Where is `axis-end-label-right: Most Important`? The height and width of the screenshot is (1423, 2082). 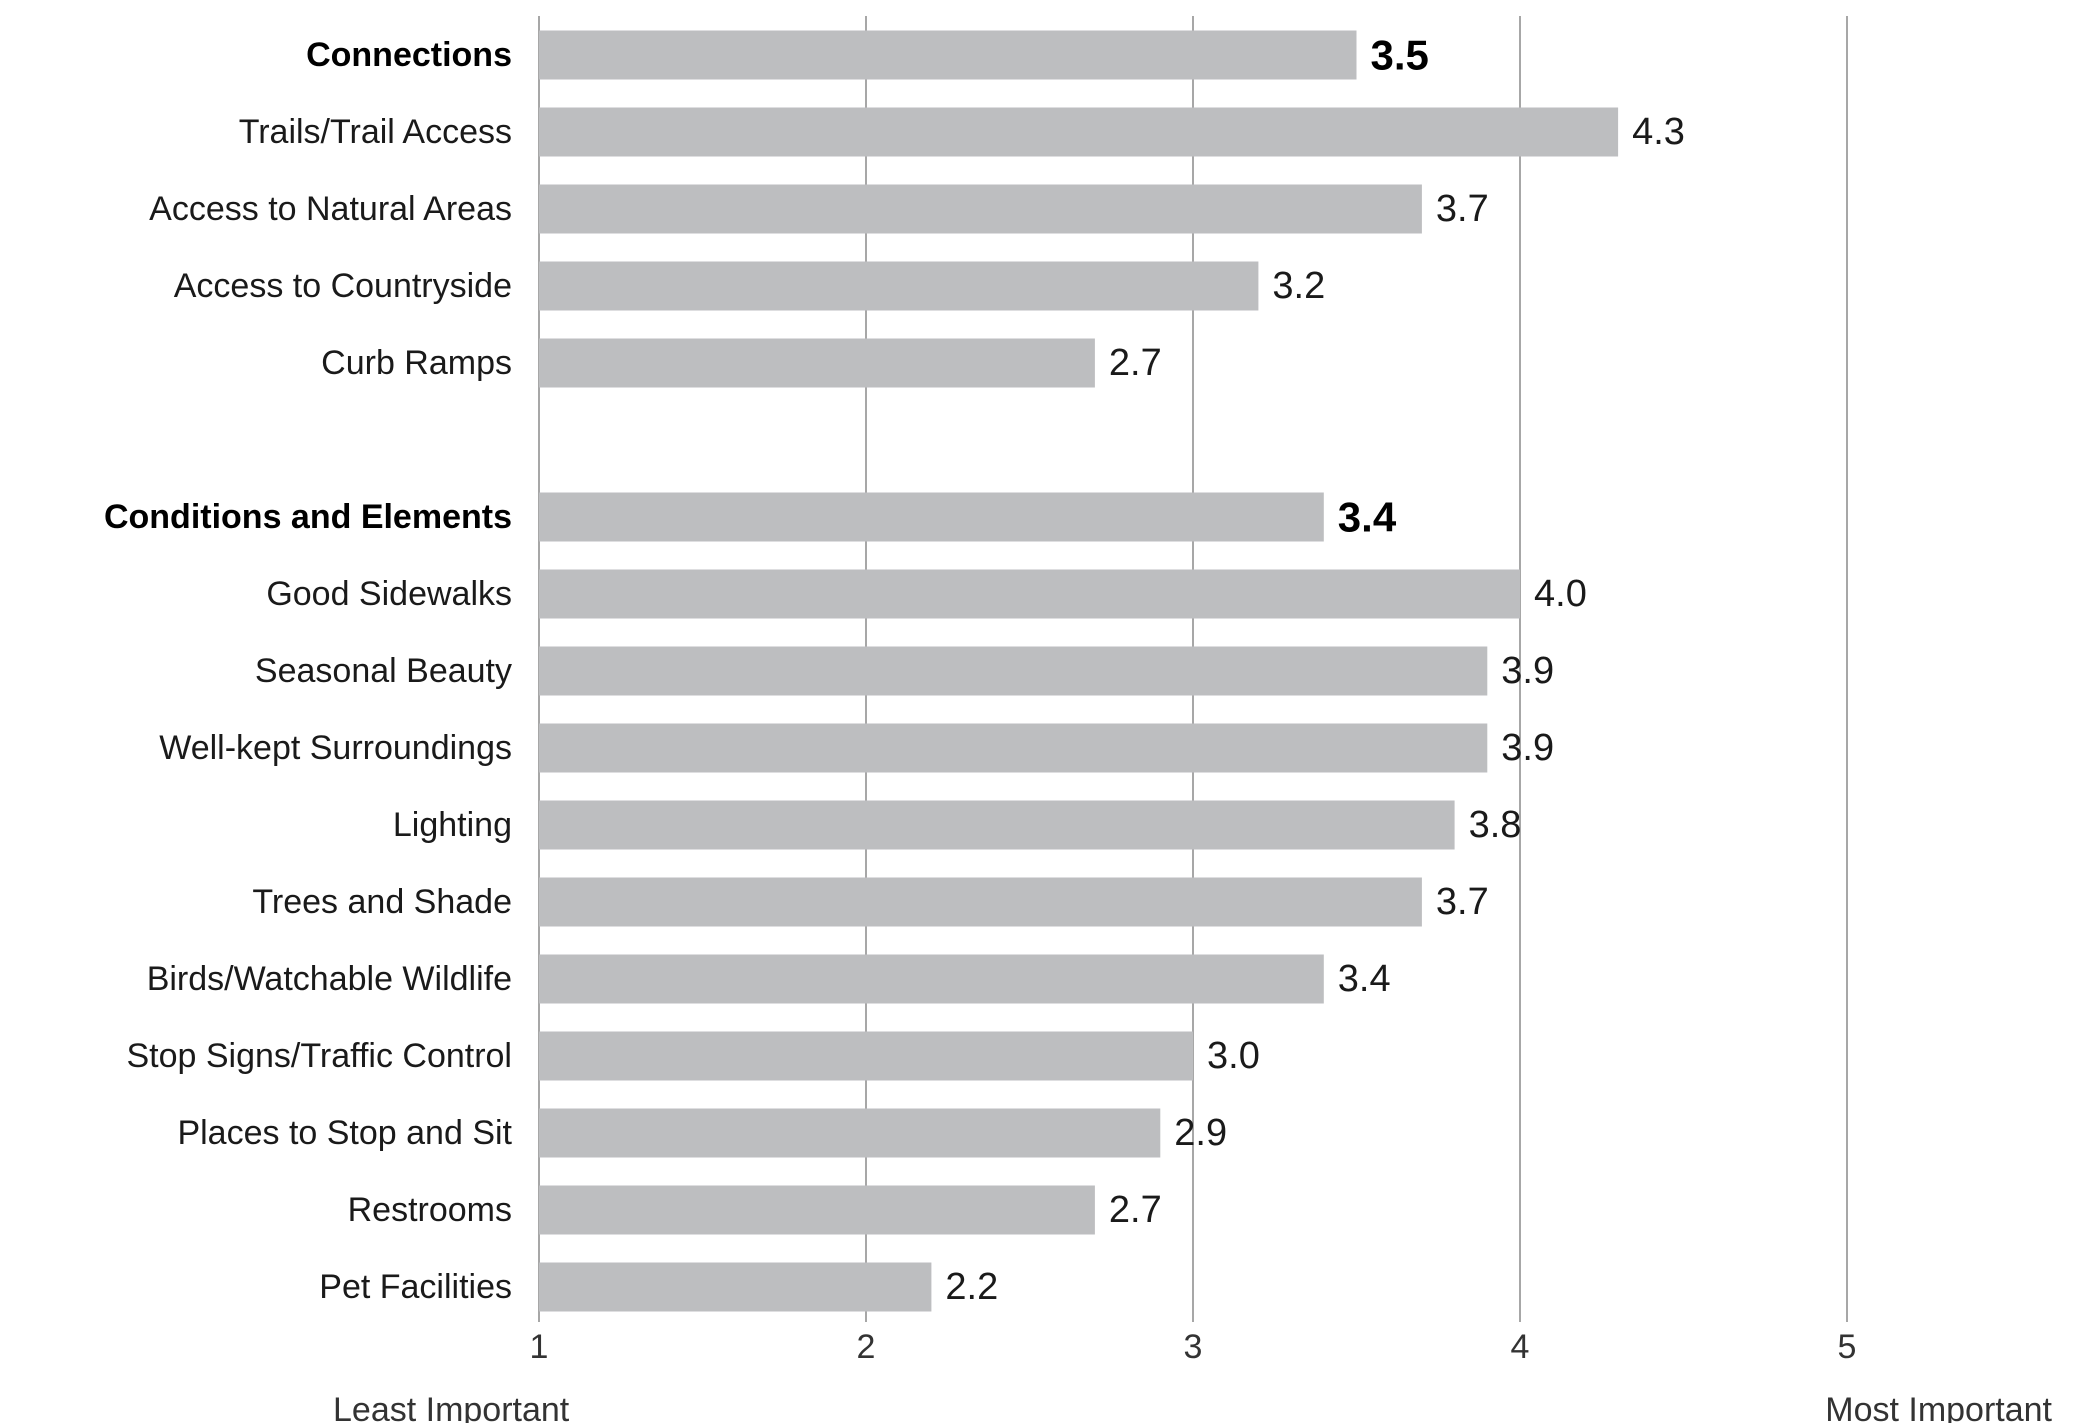
axis-end-label-right: Most Important is located at coordinates (1938, 1407).